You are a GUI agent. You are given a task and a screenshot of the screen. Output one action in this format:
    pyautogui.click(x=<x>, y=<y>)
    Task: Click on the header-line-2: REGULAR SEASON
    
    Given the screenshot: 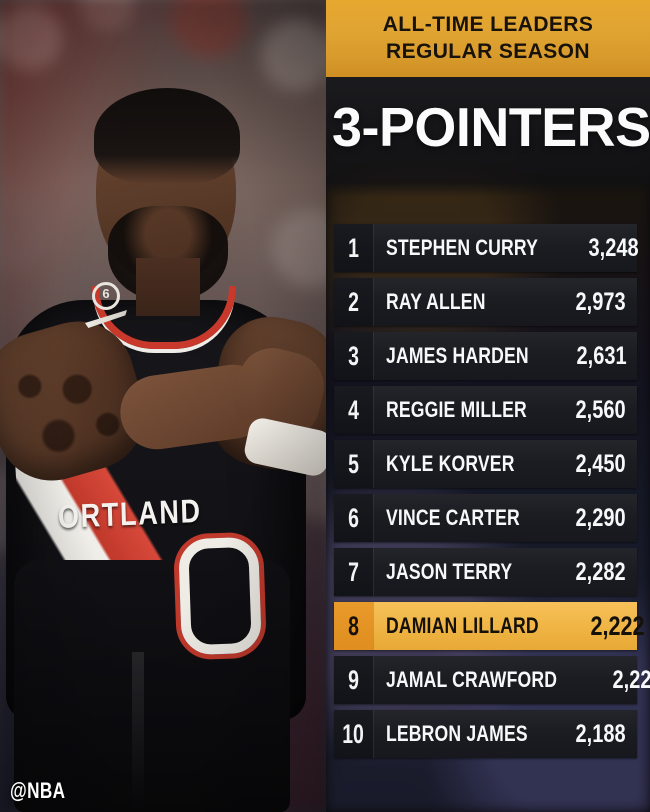 What is the action you would take?
    pyautogui.click(x=488, y=51)
    